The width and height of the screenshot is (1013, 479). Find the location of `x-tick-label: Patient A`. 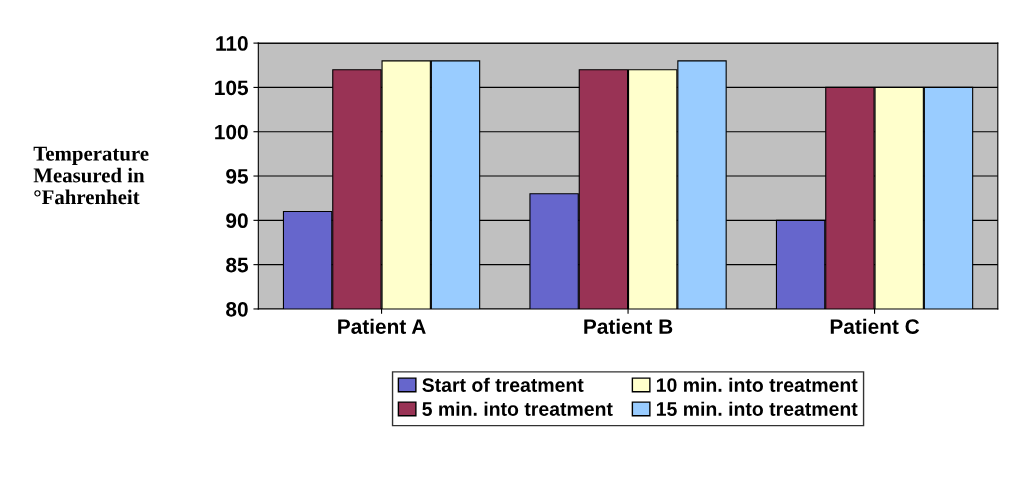

x-tick-label: Patient A is located at coordinates (382, 326).